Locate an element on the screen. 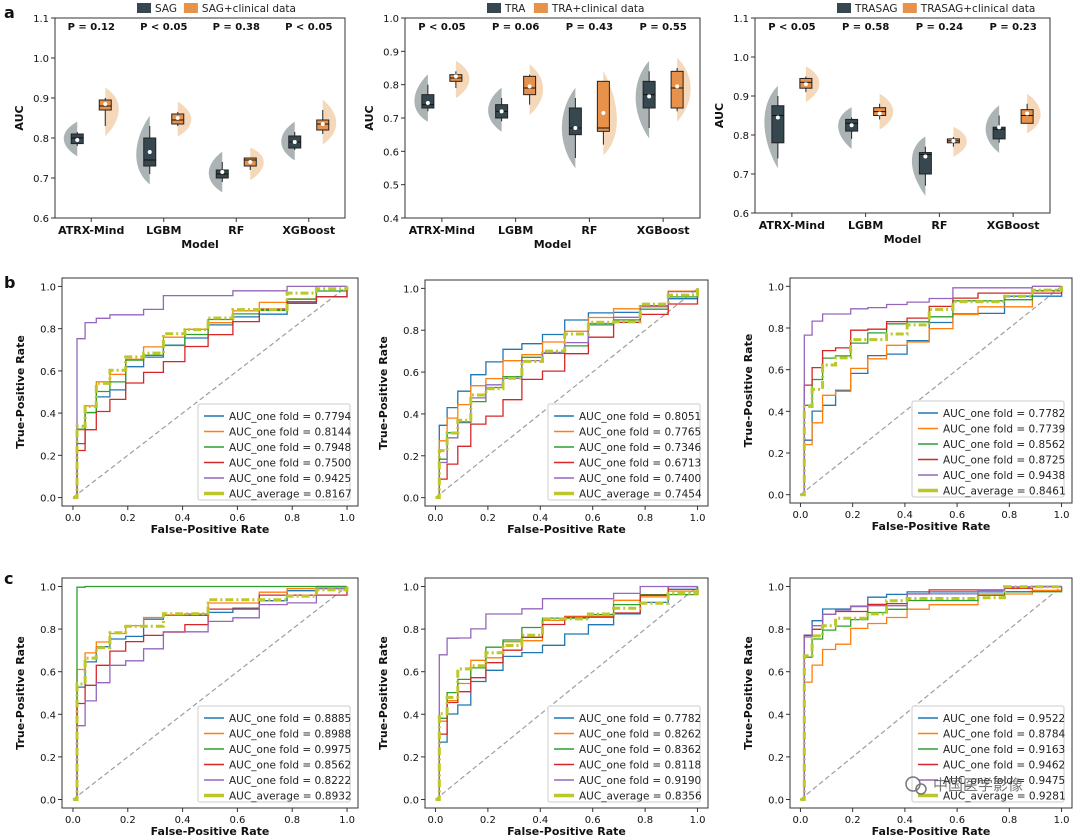 This screenshot has width=1080, height=837. legend-label: TRA+clinical data is located at coordinates (598, 9).